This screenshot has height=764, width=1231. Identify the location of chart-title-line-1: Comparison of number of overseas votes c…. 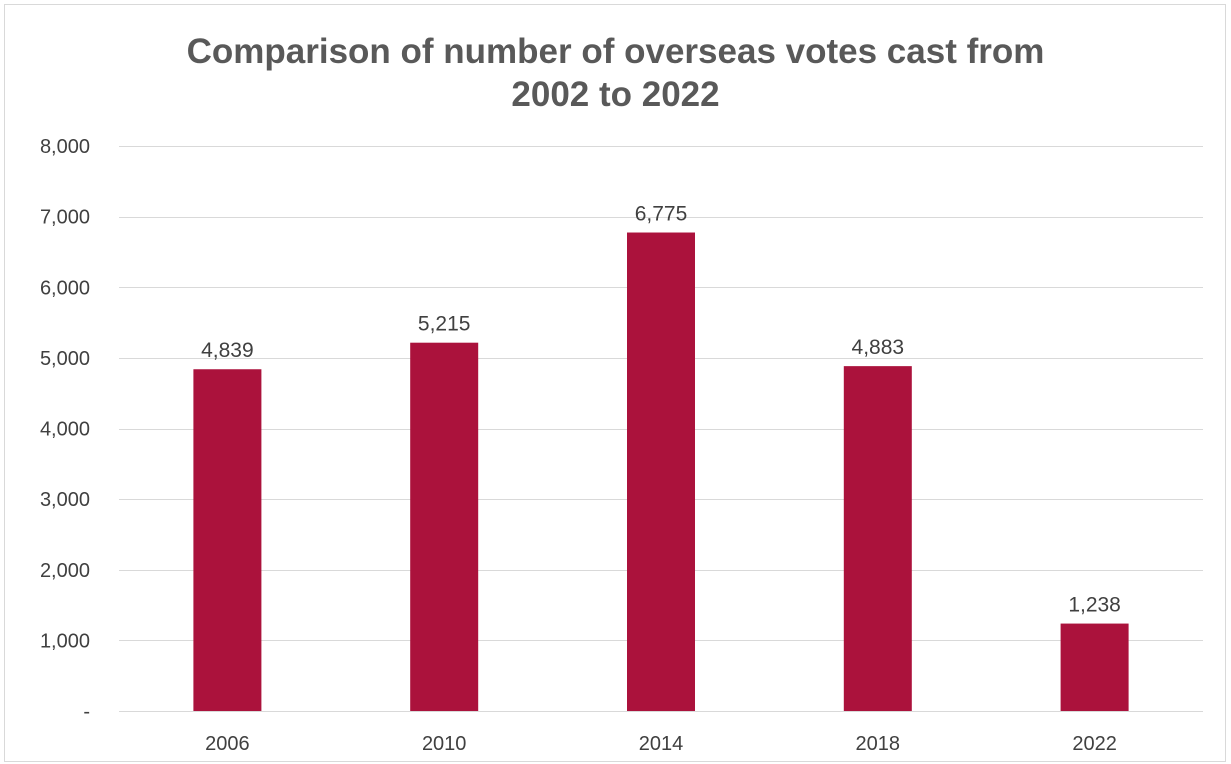
(615, 51).